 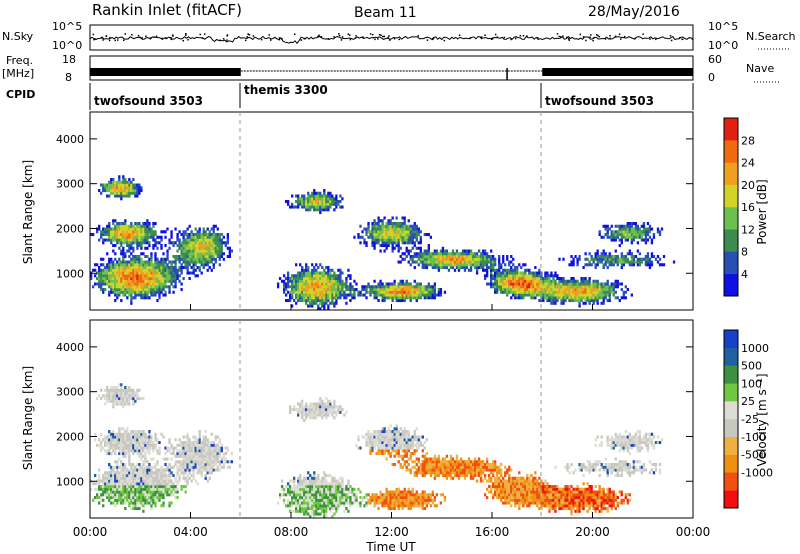 What do you see at coordinates (286, 90) in the screenshot?
I see `cpid-mode-2: themis 3300` at bounding box center [286, 90].